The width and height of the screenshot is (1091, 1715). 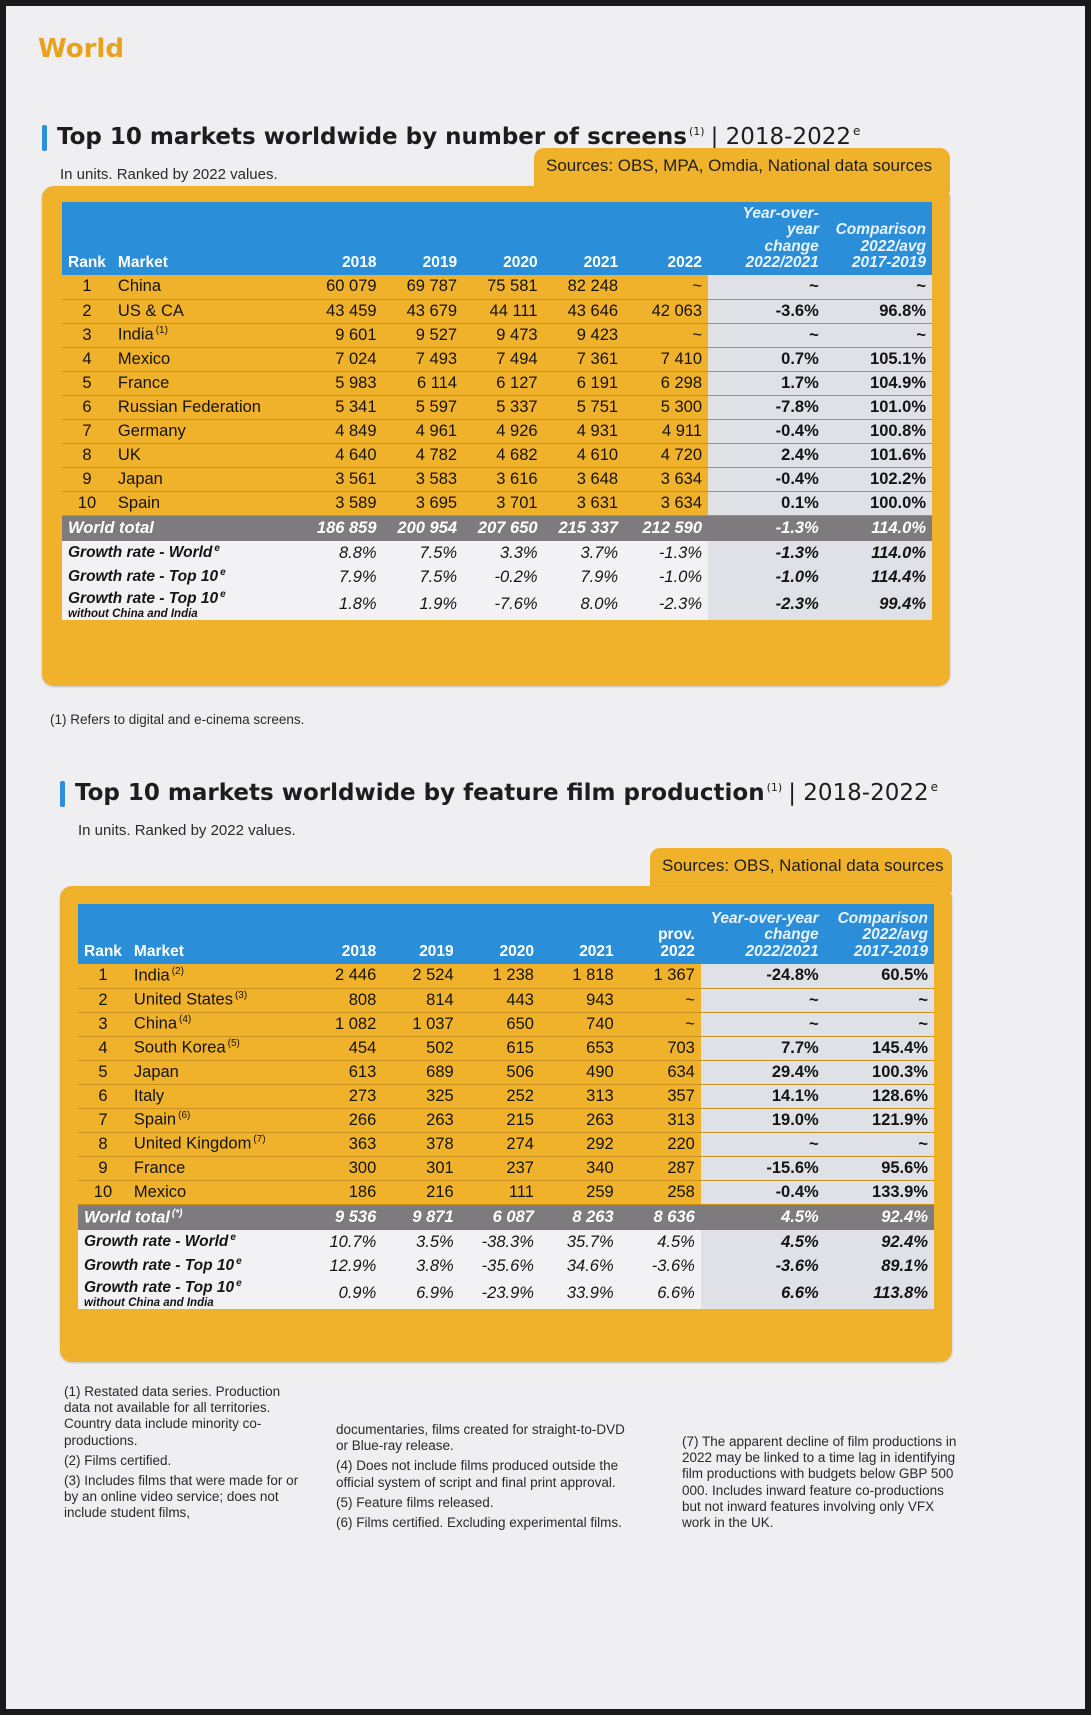 I want to click on market-name: Japan, so click(x=140, y=478).